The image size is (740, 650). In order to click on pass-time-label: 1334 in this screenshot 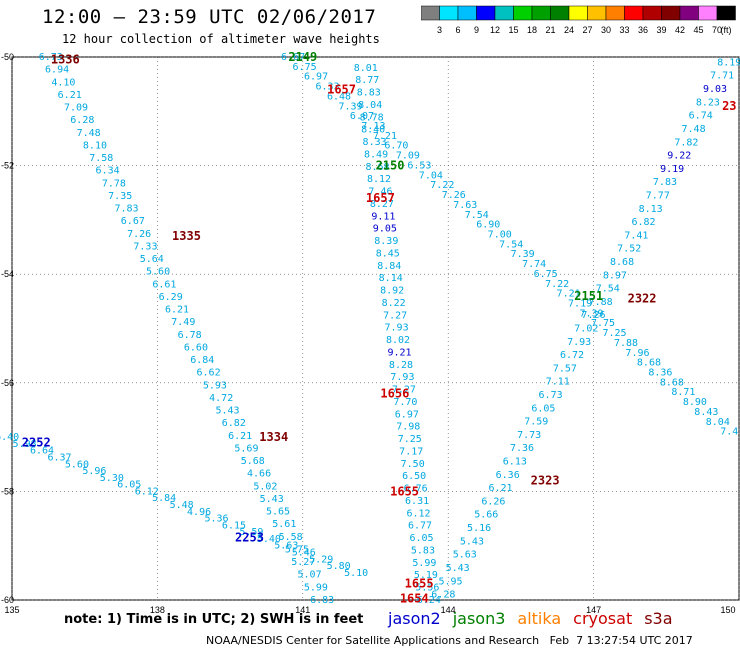, I will do `click(273, 437)`.